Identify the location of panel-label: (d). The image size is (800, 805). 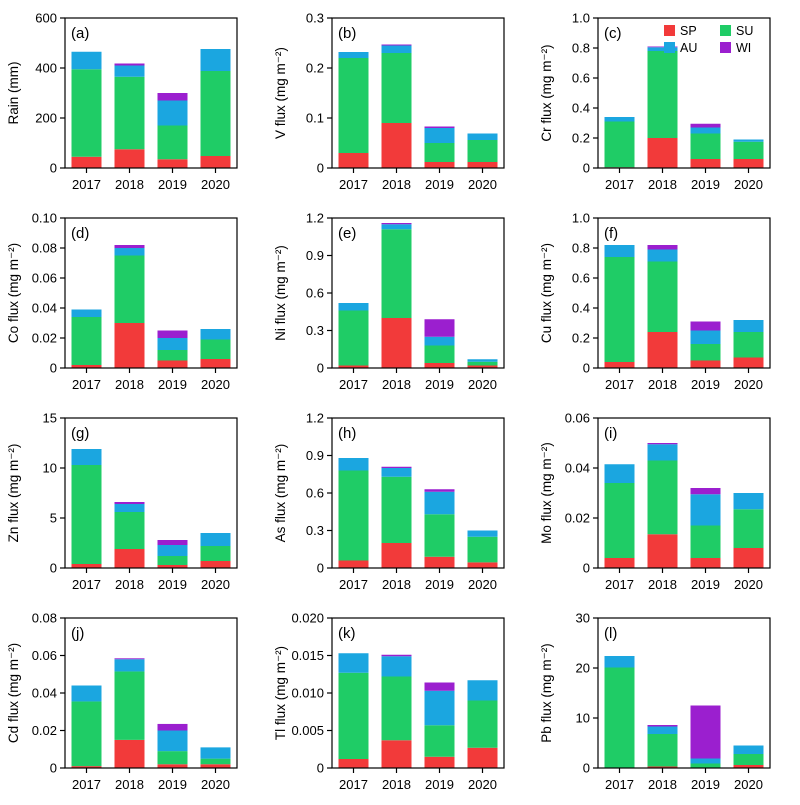
(80, 233).